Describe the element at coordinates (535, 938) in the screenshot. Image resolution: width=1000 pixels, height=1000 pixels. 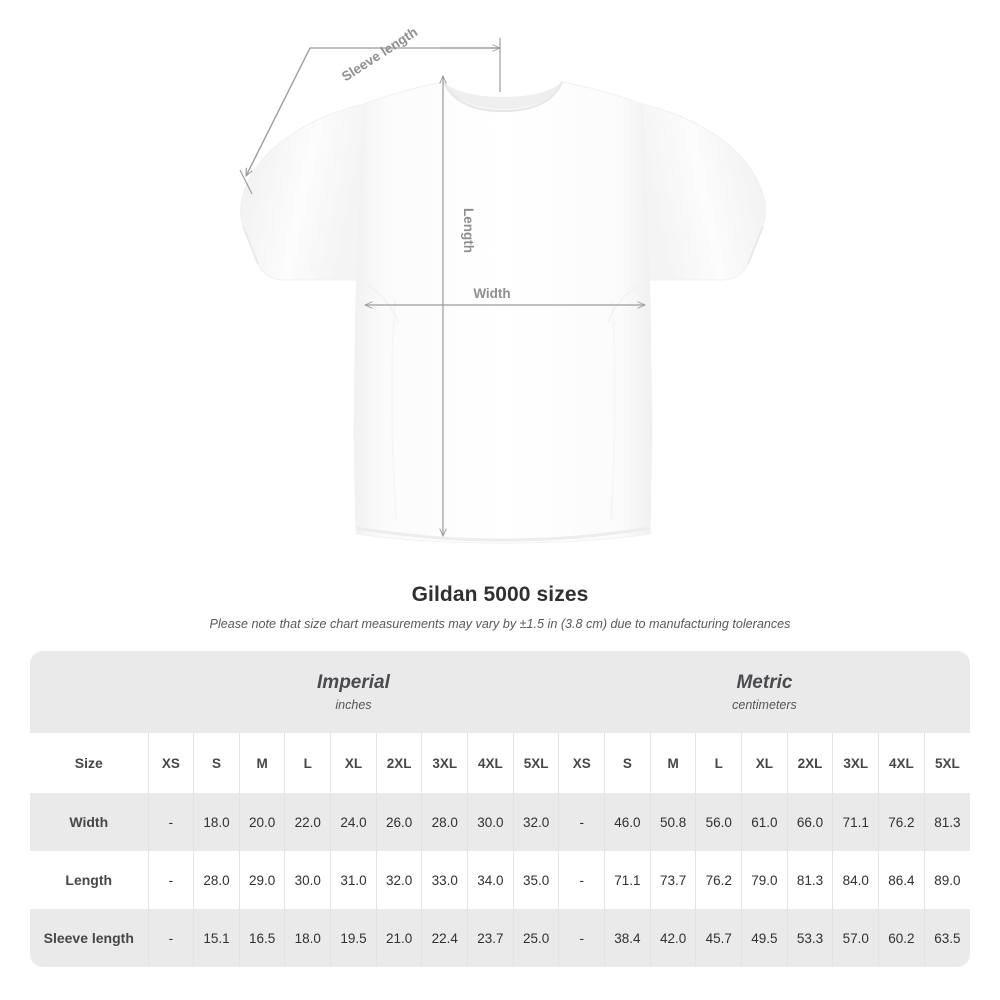
I see `cell-sleeve-length-imperial-5xl: 25.0` at that location.